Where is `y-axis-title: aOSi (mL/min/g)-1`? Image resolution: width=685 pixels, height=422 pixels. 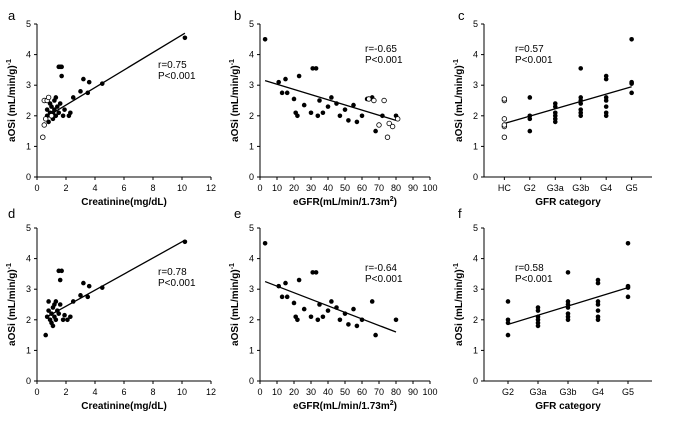
y-axis-title: aOSi (mL/min/g)-1 is located at coordinates (12, 304).